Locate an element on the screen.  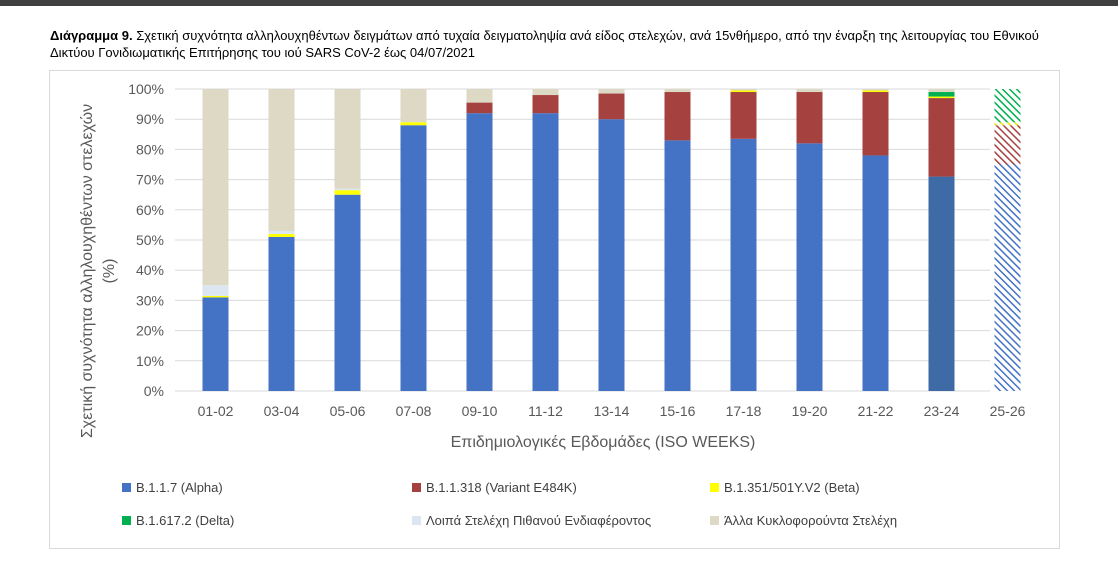
legend-label: Άλλα Κυκλοφορούντα Στελέχη is located at coordinates (810, 520).